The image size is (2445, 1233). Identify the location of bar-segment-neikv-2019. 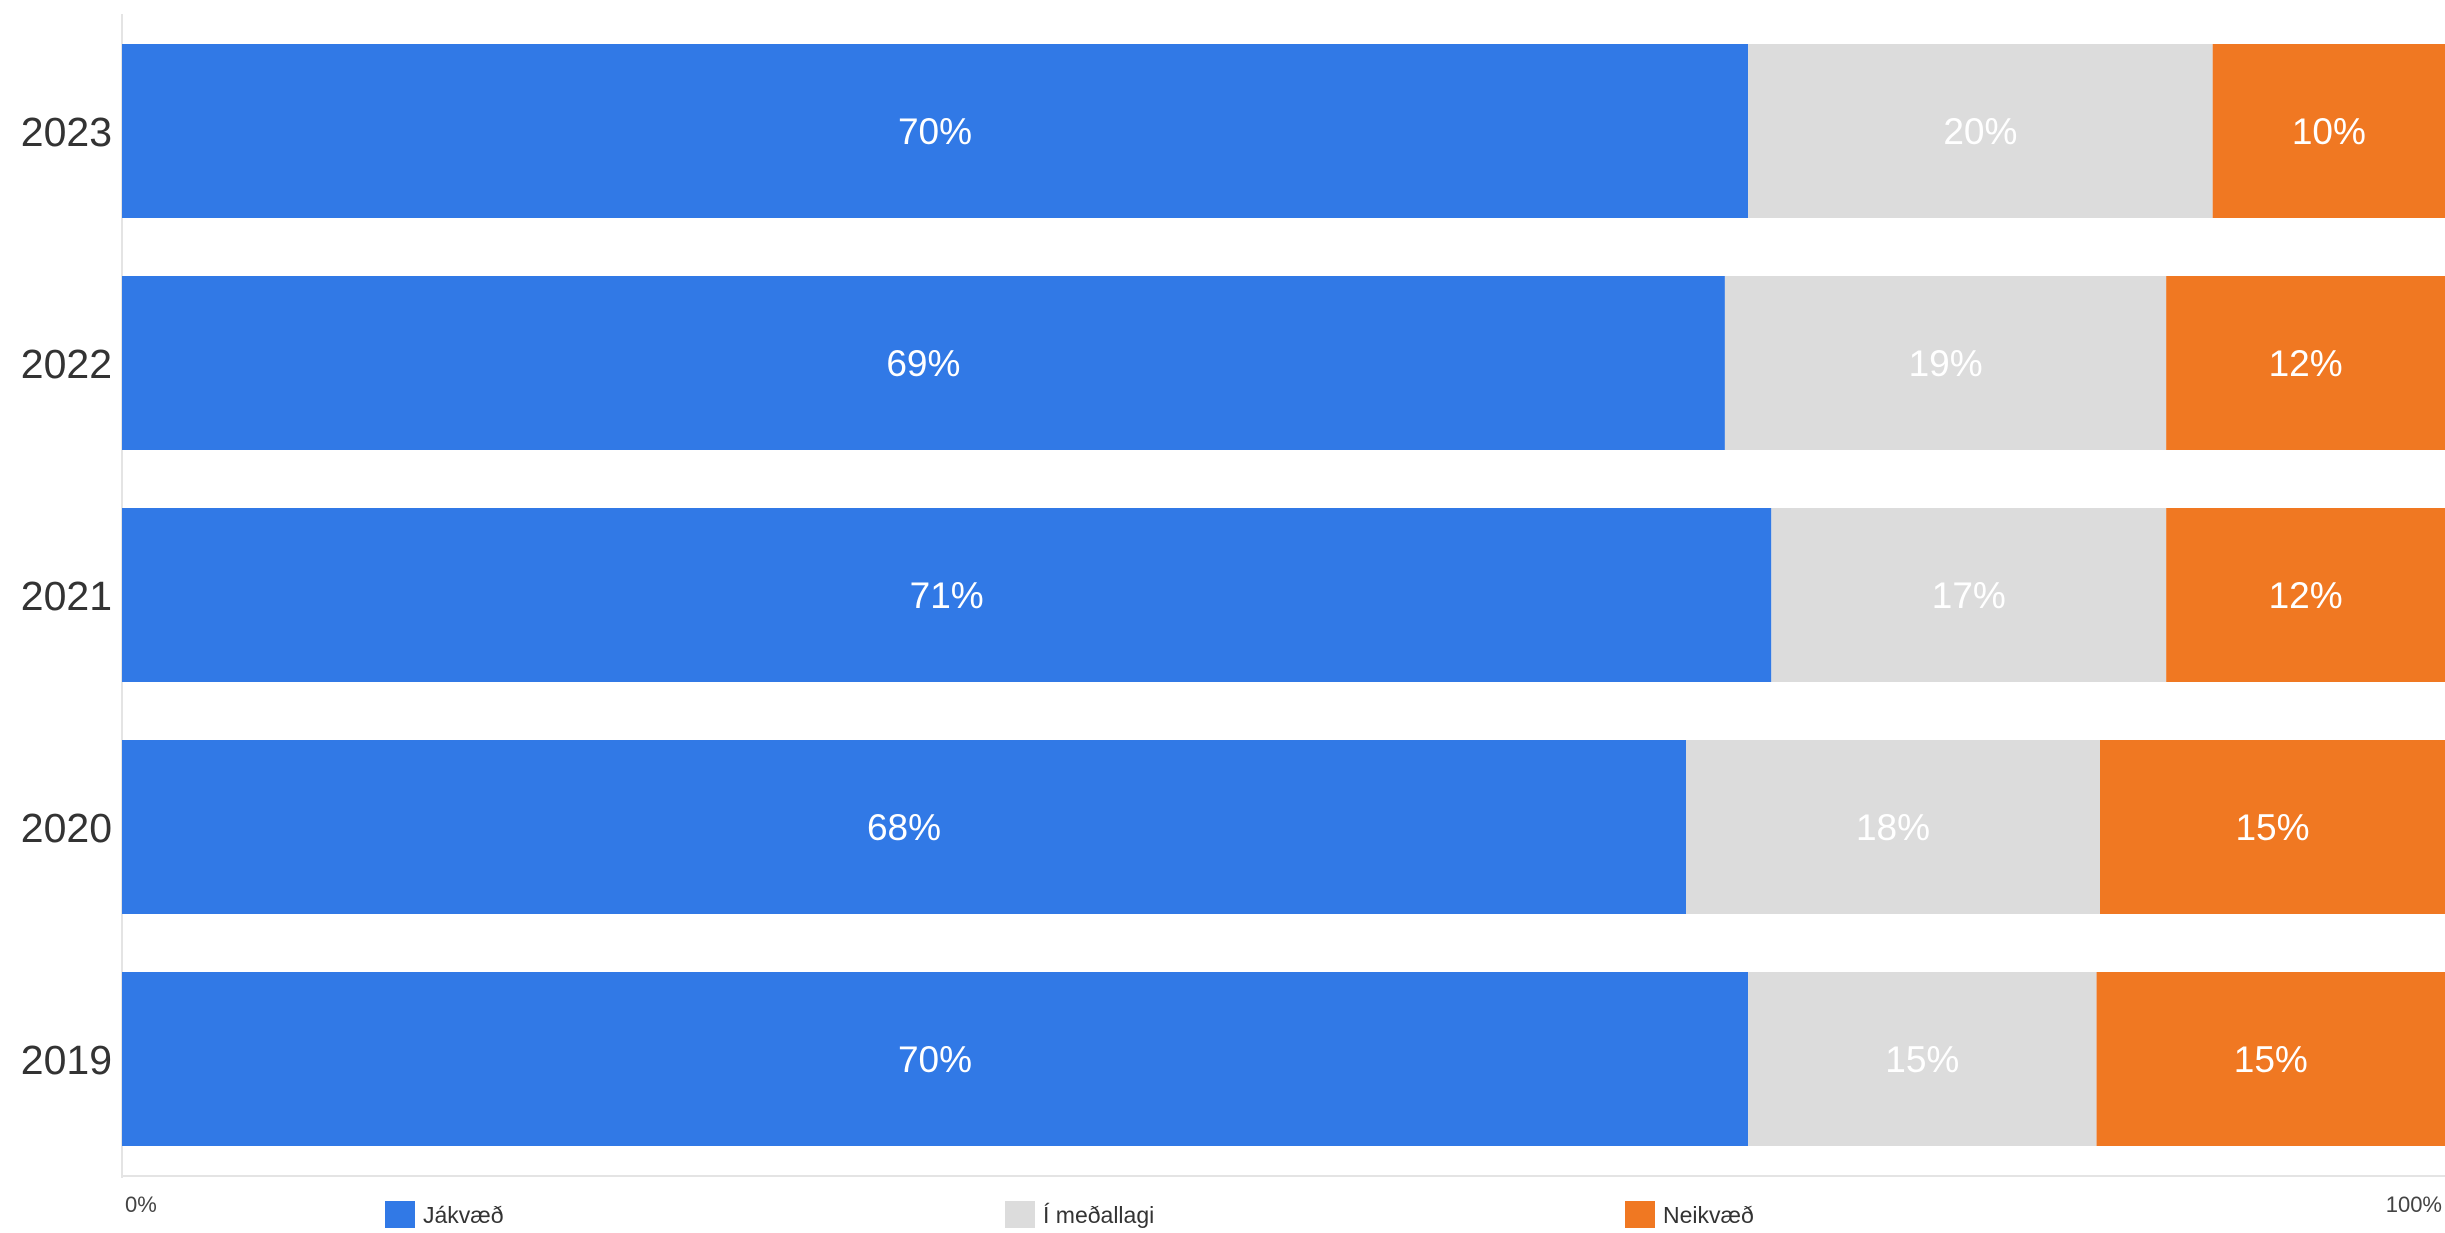
(2270, 1059).